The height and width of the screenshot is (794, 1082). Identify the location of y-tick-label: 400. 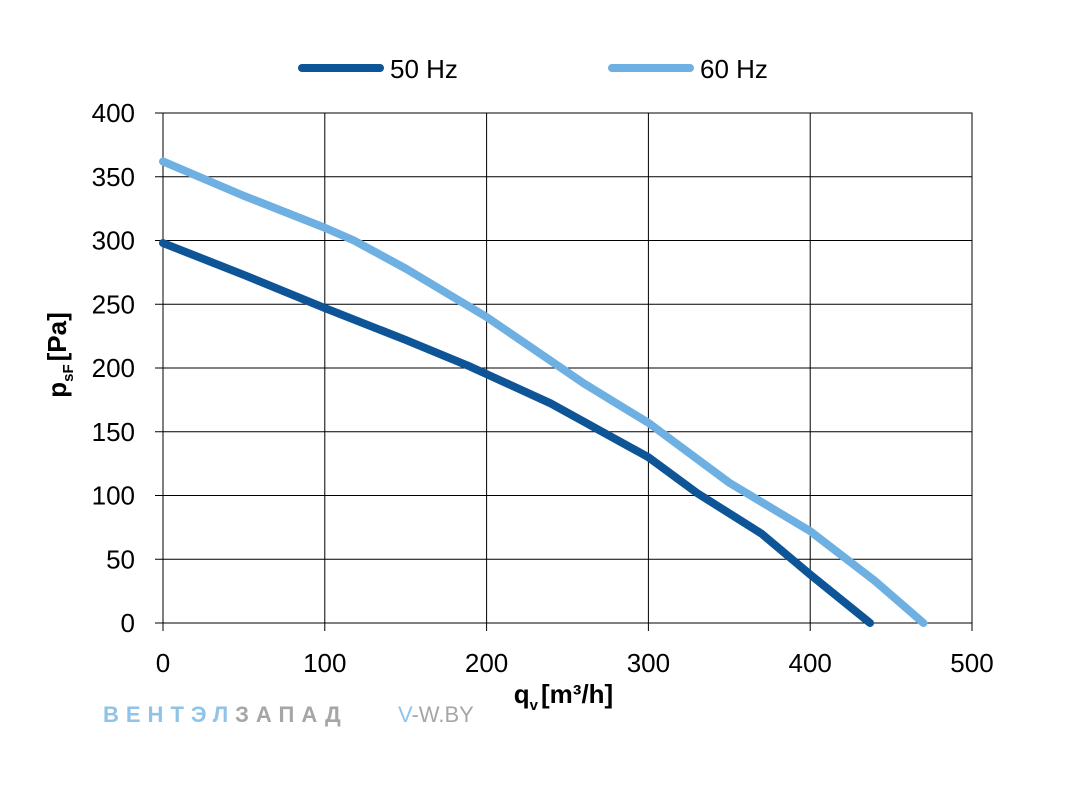
(113, 113).